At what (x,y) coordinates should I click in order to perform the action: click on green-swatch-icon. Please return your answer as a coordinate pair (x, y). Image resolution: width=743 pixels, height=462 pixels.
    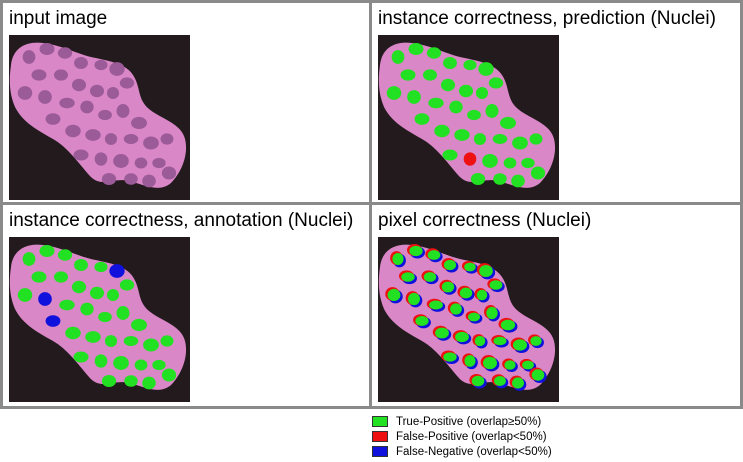
    Looking at the image, I should click on (380, 421).